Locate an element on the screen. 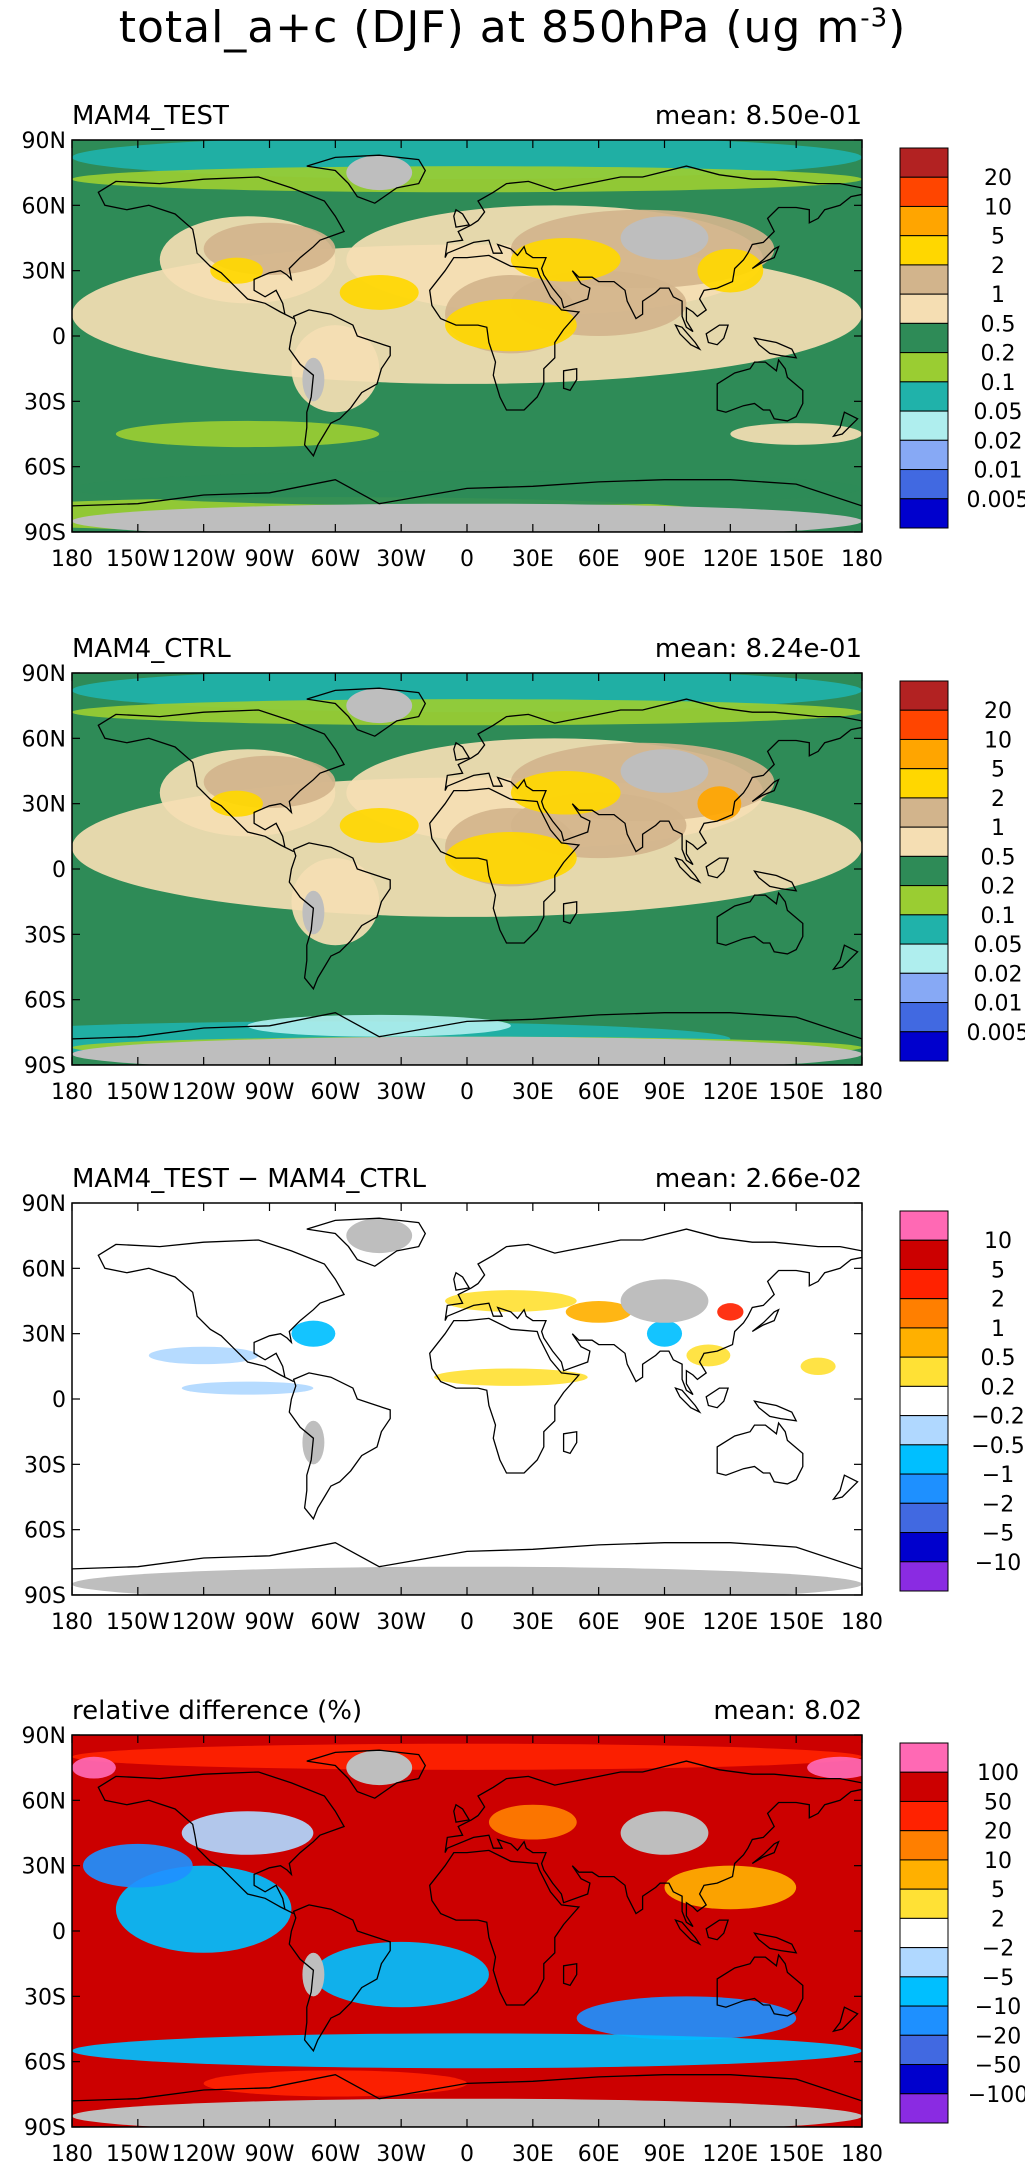 The image size is (1025, 2175). coastline-britain is located at coordinates (462, 751).